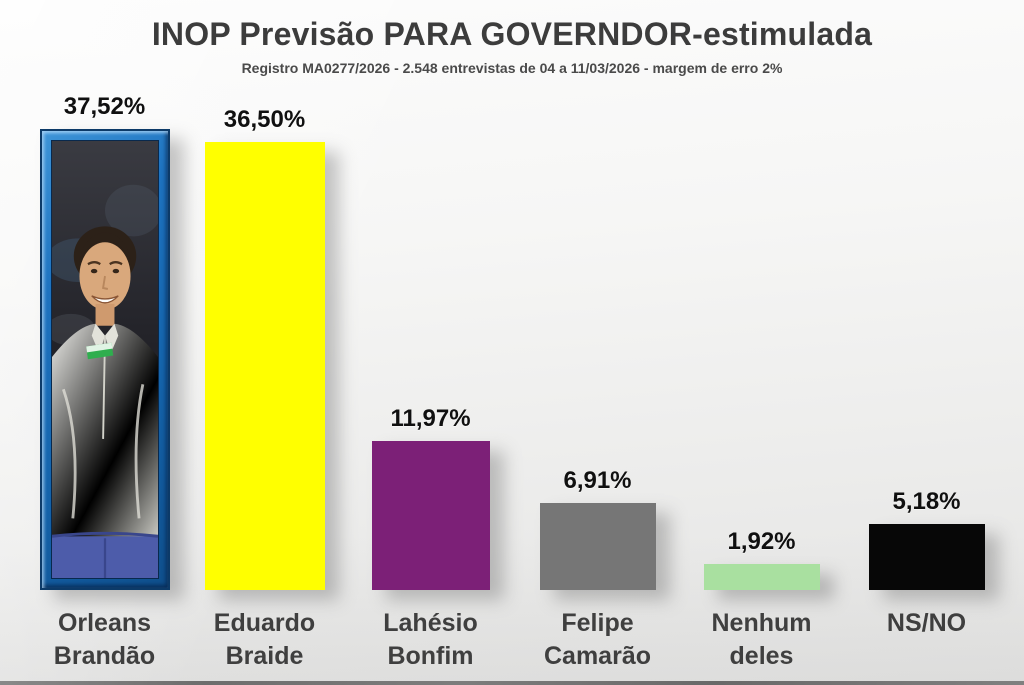 The width and height of the screenshot is (1024, 685). I want to click on video-bottom-edge, so click(512, 683).